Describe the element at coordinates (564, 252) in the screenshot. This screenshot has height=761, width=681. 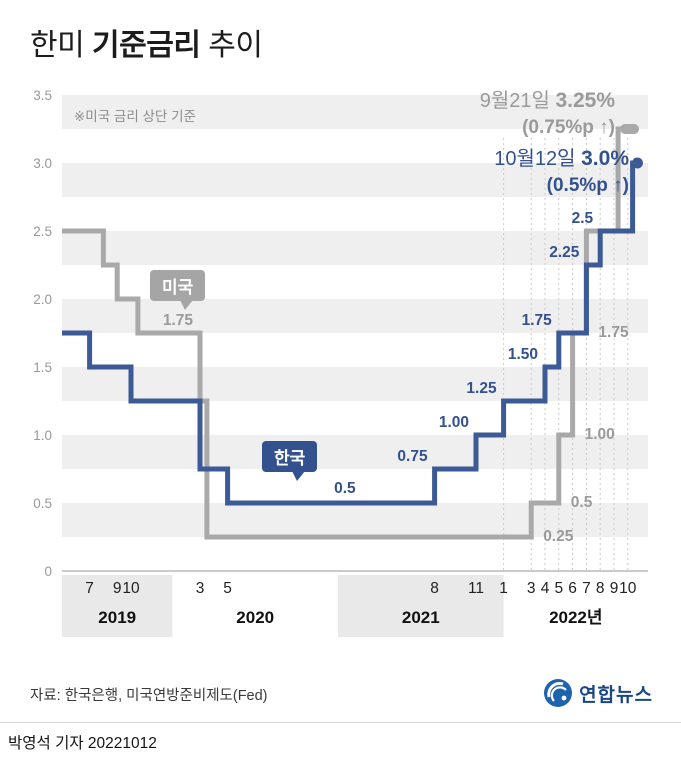
I see `value-label: 2.25` at that location.